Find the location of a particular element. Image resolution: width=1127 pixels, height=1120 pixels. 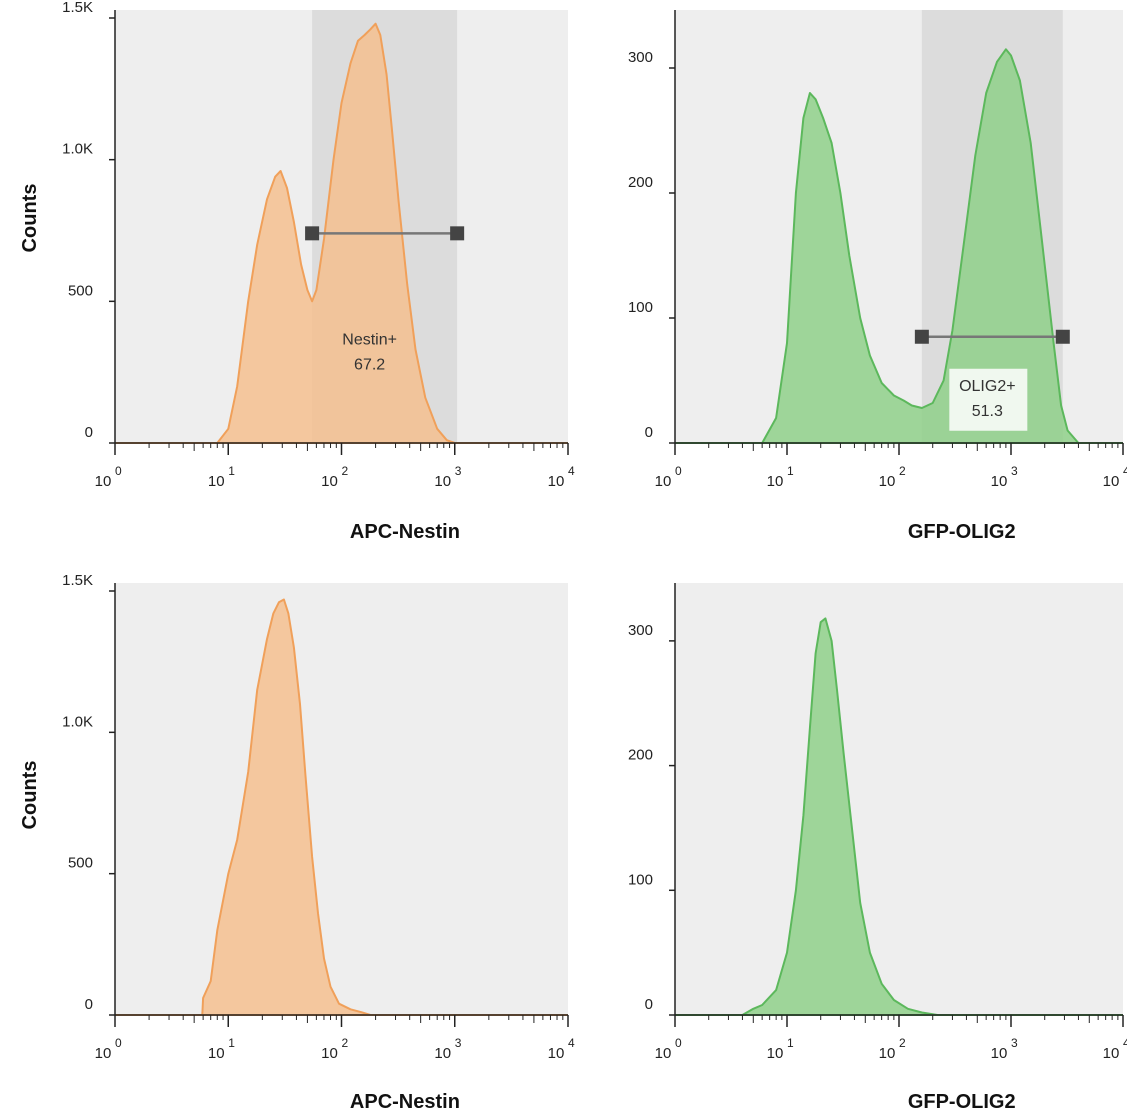

gate-label-box is located at coordinates (988, 399).